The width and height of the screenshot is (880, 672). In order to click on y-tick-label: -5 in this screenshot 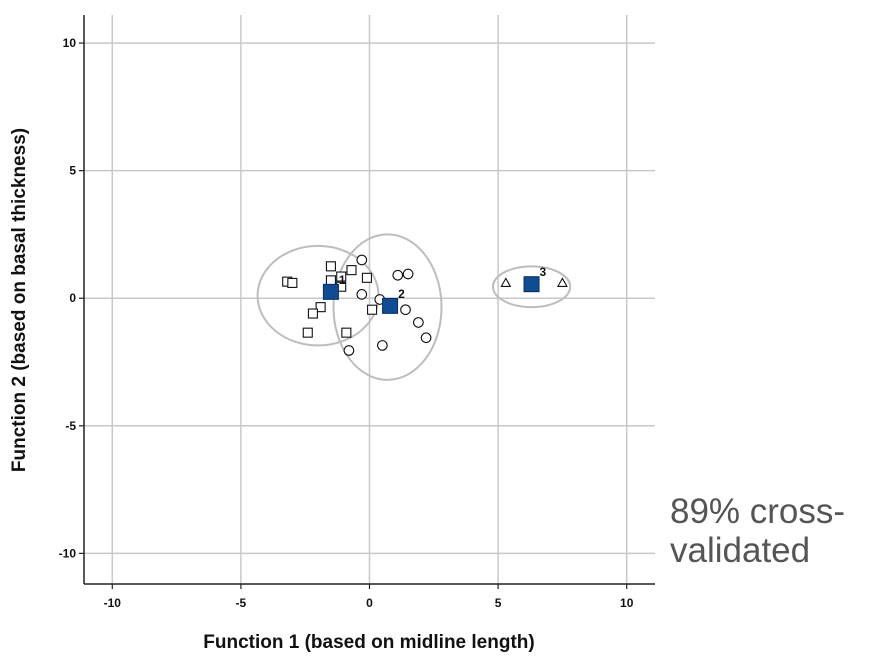, I will do `click(70, 426)`.